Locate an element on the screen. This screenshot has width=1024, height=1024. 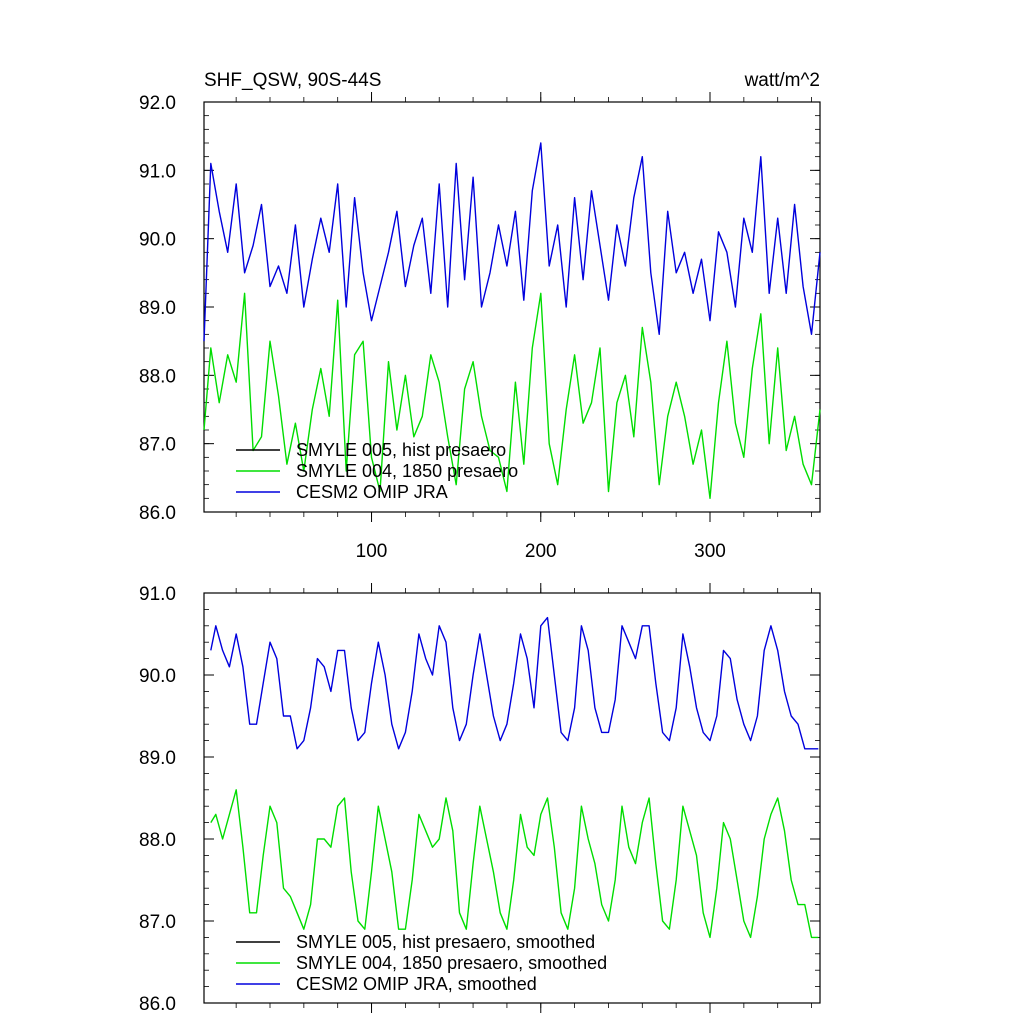
legend-label-0: SMYLE 005, hist presaero is located at coordinates (401, 450).